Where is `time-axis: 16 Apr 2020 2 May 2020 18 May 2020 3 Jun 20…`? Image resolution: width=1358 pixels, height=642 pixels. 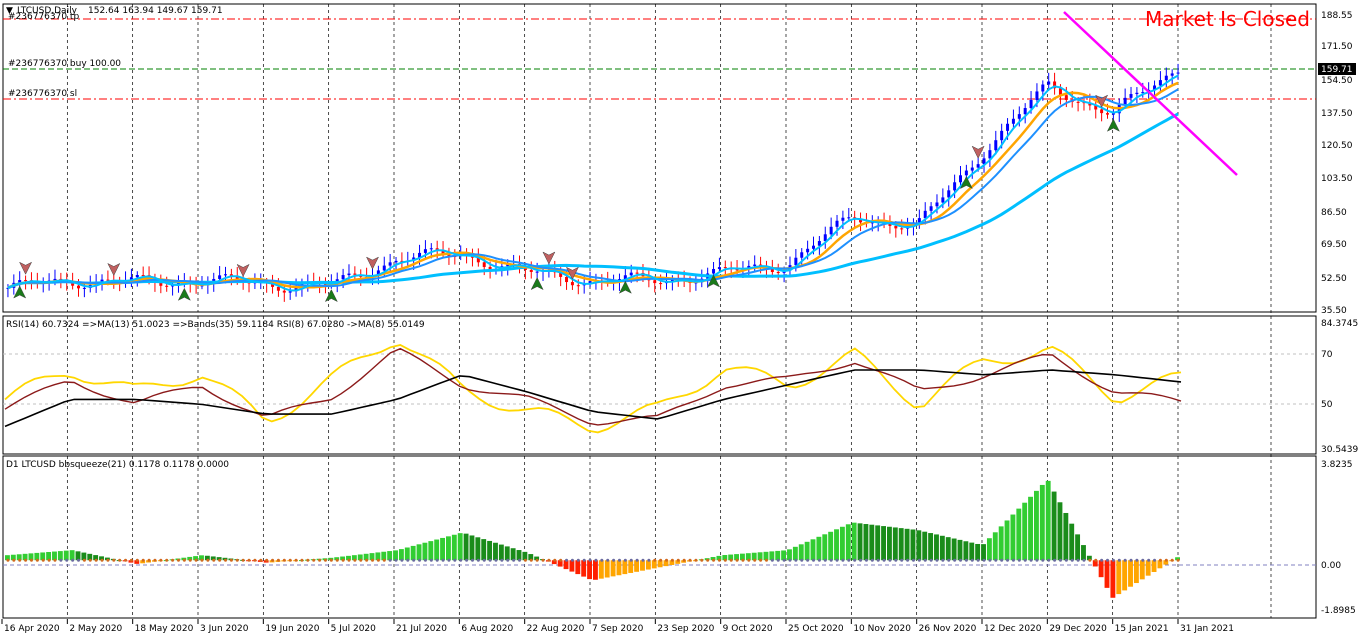 time-axis: 16 Apr 2020 2 May 2020 18 May 2020 3 Jun 20… is located at coordinates (617, 626).